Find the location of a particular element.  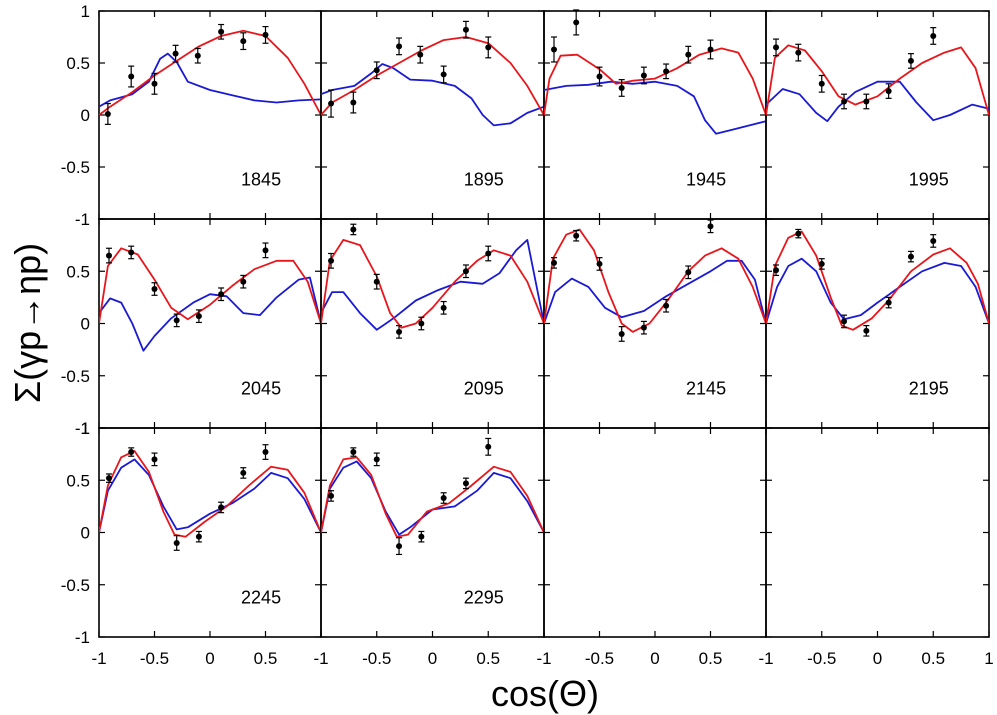

y-tick-label: -1 is located at coordinates (82, 219).